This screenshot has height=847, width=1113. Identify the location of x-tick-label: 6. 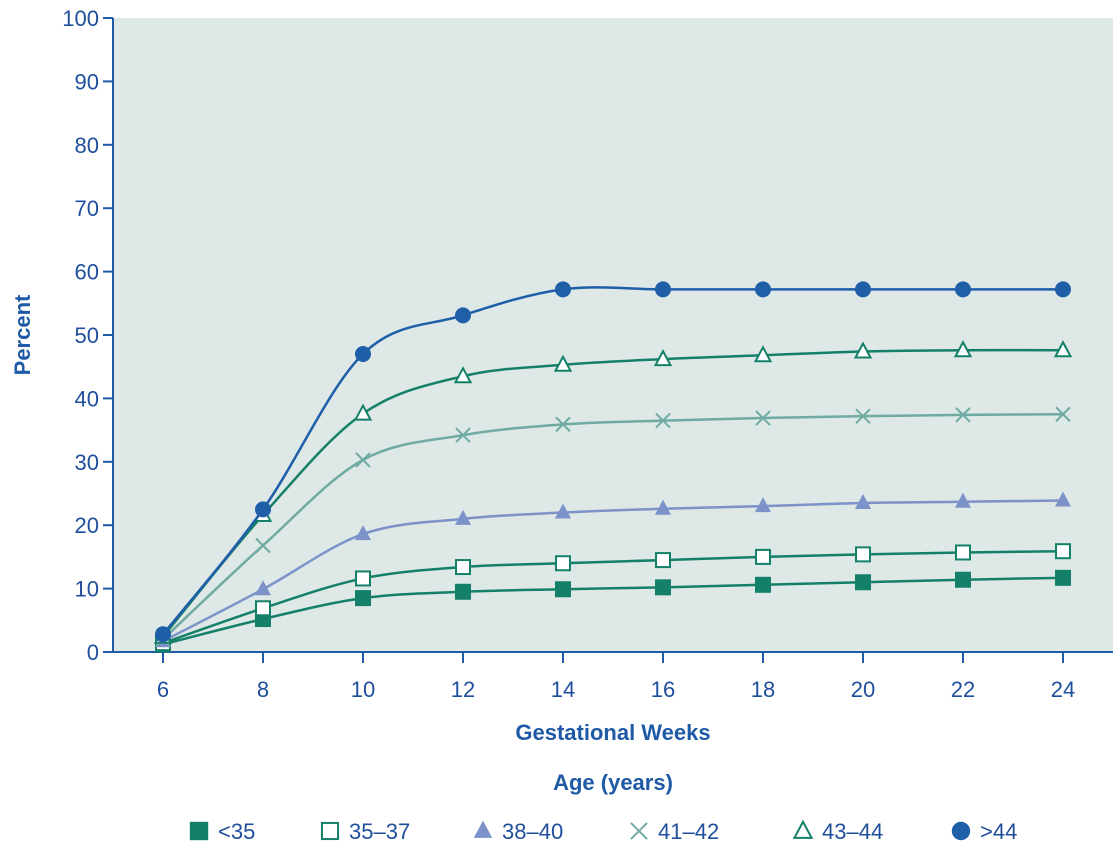
(163, 689).